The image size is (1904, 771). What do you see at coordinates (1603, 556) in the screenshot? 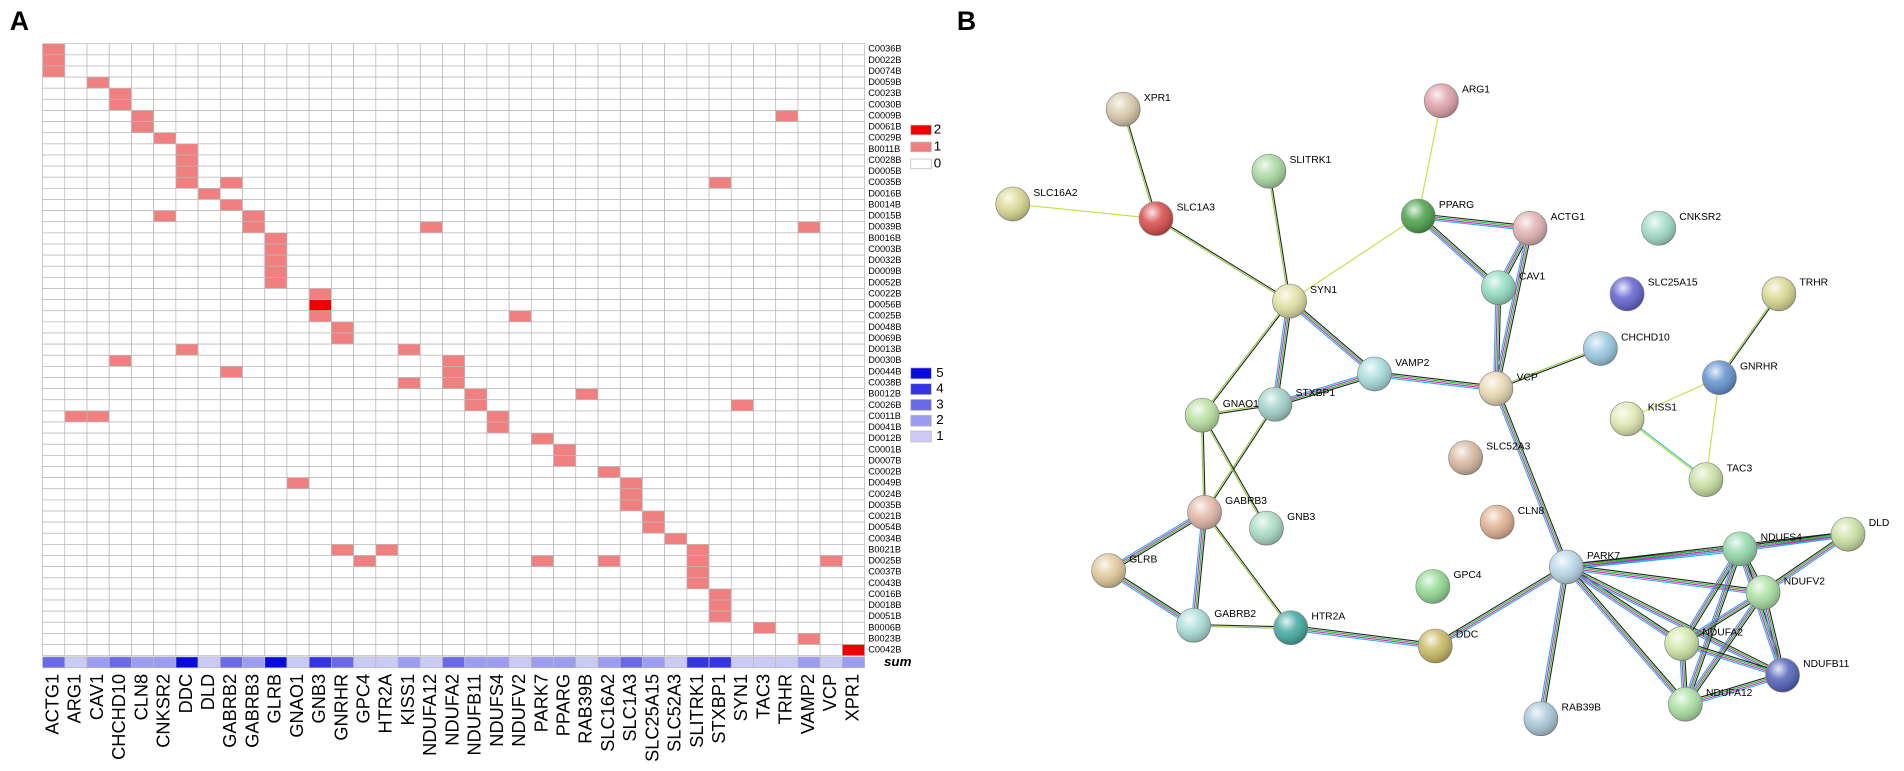
I see `node-label: PARK7` at bounding box center [1603, 556].